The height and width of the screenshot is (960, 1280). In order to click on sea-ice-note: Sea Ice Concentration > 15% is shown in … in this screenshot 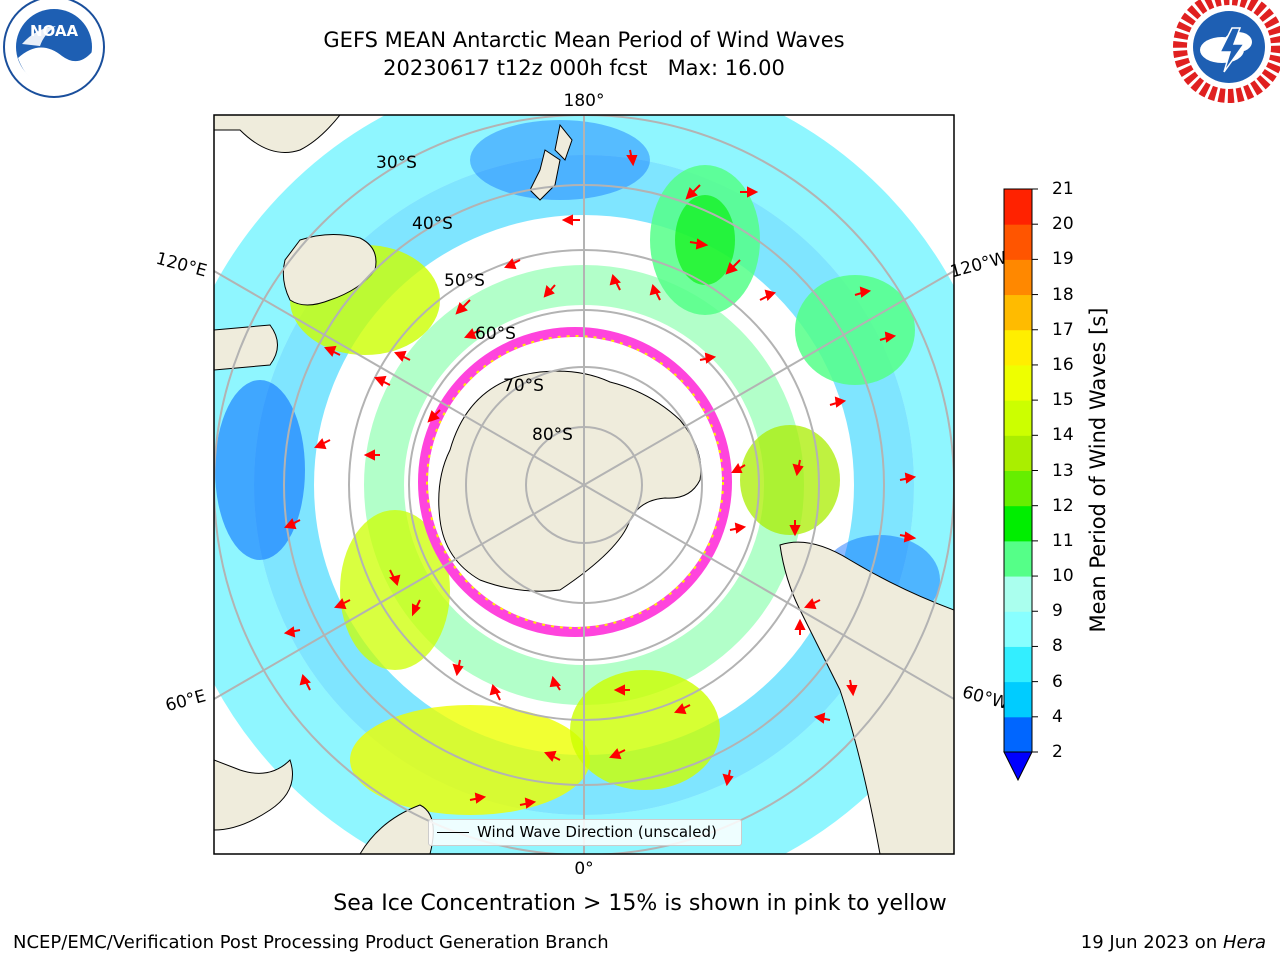, I will do `click(640, 903)`.